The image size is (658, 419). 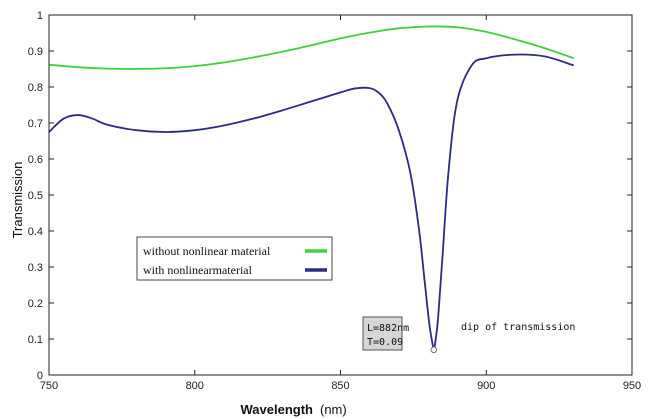 I want to click on dip-marker, so click(x=434, y=350).